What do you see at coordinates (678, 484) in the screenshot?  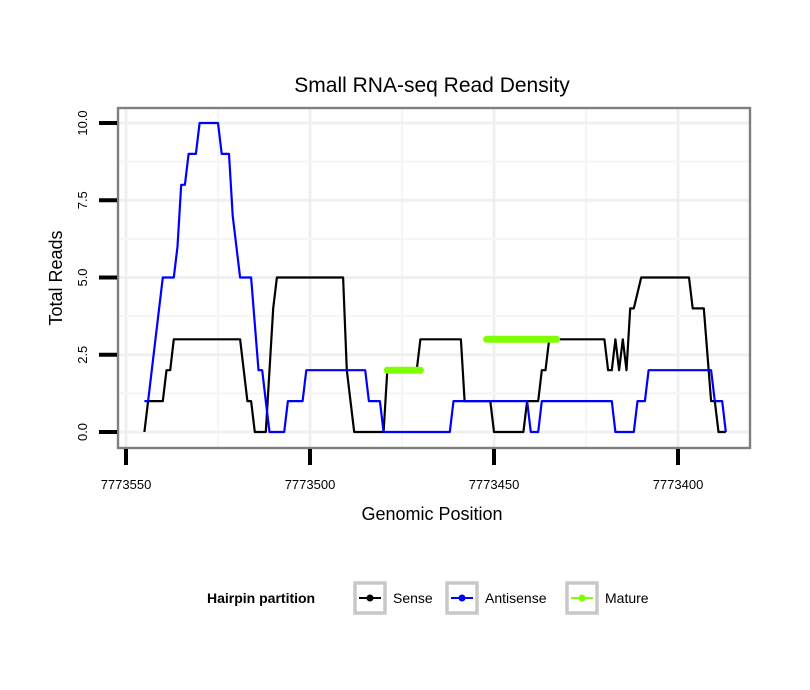 I see `x-tick-label: 7773400` at bounding box center [678, 484].